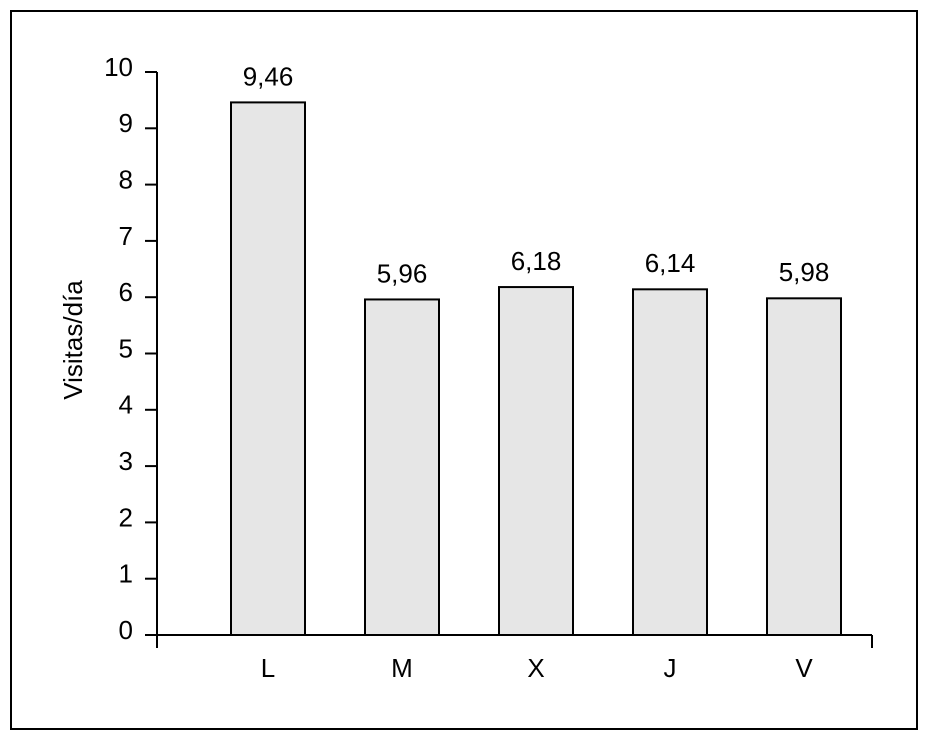 This screenshot has width=926, height=740. Describe the element at coordinates (126, 405) in the screenshot. I see `y-tick-label: 4` at that location.